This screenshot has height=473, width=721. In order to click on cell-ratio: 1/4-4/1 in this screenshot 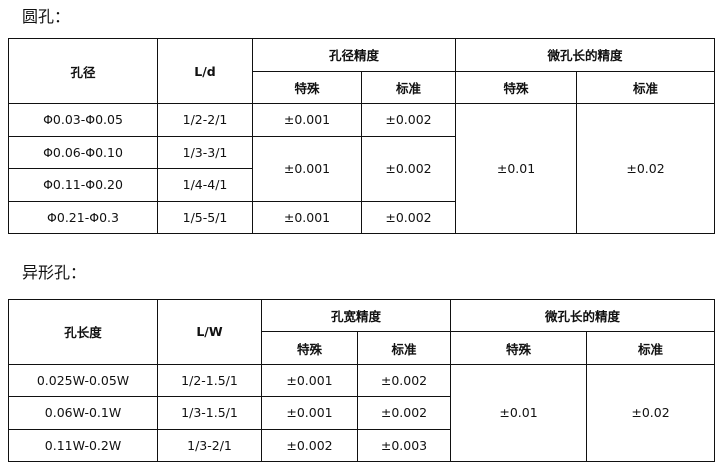, I will do `click(205, 185)`.